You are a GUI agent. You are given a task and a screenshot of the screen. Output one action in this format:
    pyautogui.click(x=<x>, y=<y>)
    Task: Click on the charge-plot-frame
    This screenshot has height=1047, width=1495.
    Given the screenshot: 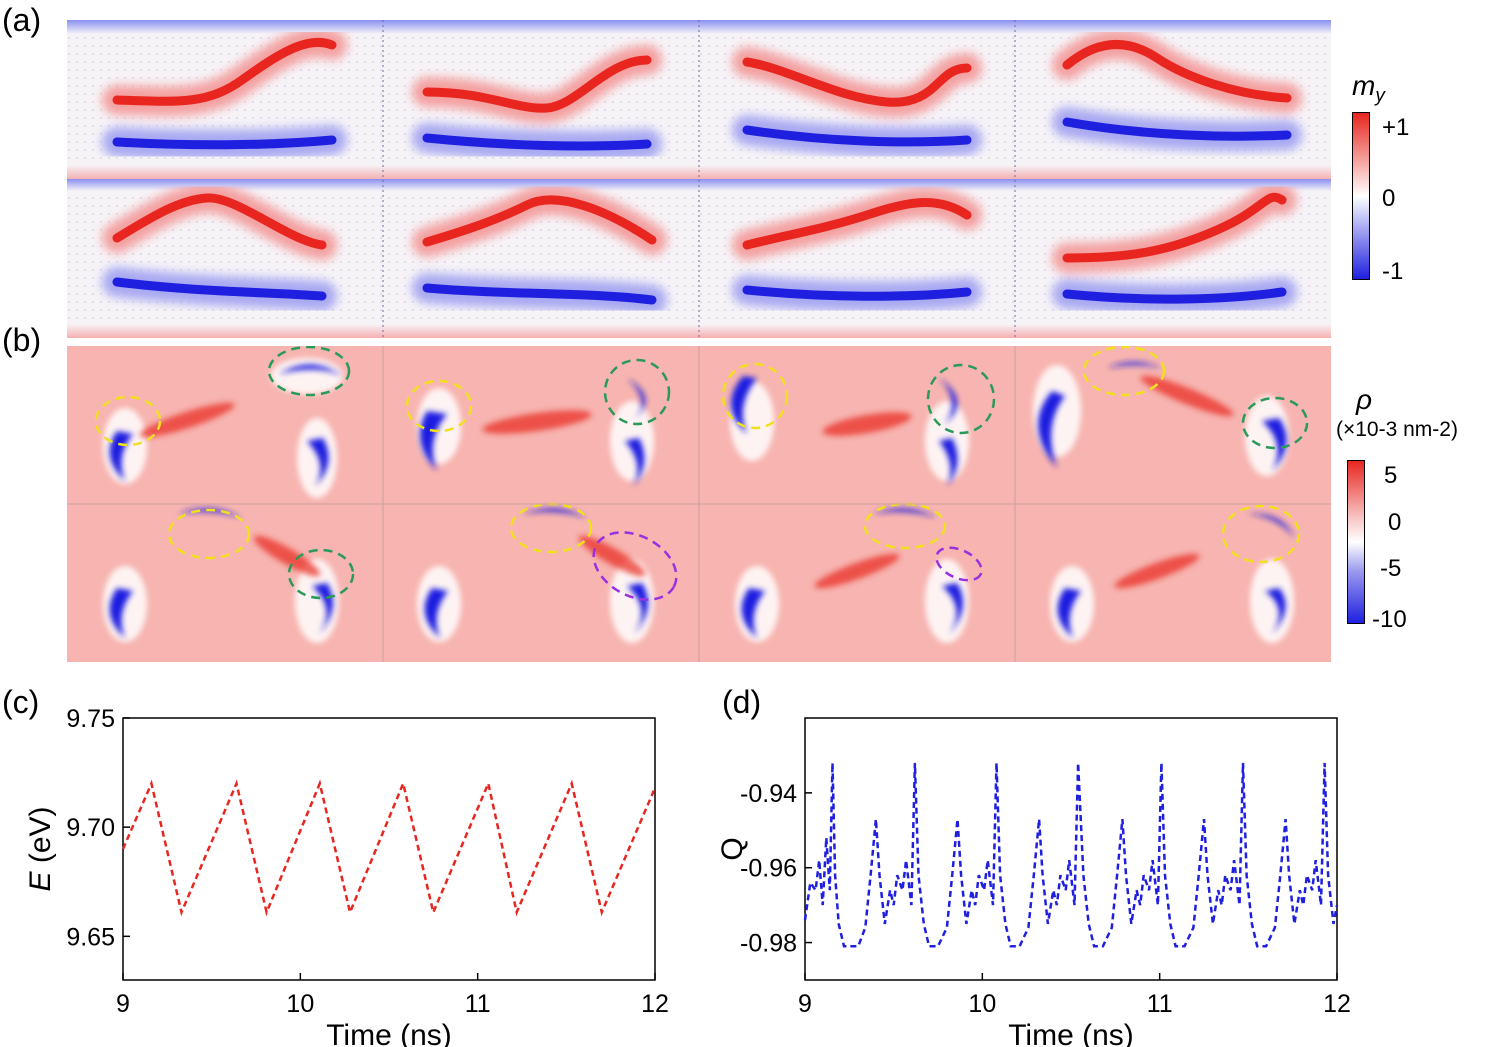 What is the action you would take?
    pyautogui.click(x=1071, y=849)
    